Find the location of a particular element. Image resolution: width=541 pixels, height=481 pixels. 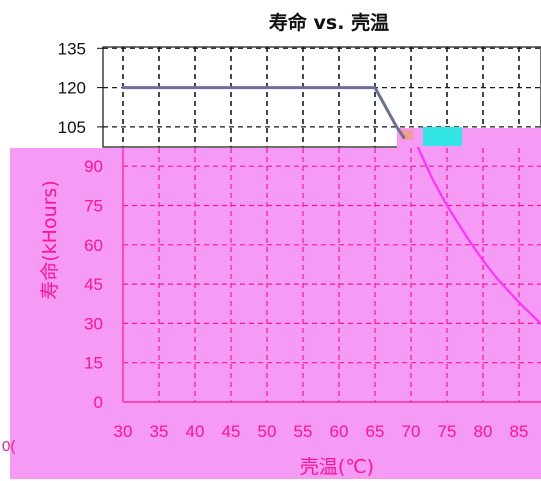

lower-y-tick-label: 45 is located at coordinates (93, 284).